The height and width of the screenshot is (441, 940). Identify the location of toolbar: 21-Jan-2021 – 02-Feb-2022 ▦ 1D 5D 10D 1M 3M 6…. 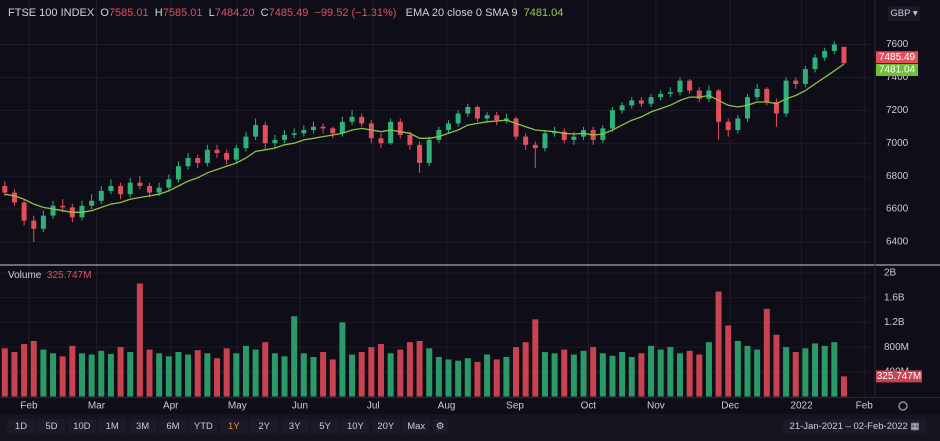
(470, 427).